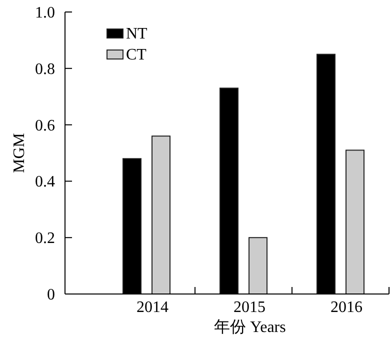 The width and height of the screenshot is (390, 339). Describe the element at coordinates (250, 327) in the screenshot. I see `x-axis-title: 年份 Years` at that location.